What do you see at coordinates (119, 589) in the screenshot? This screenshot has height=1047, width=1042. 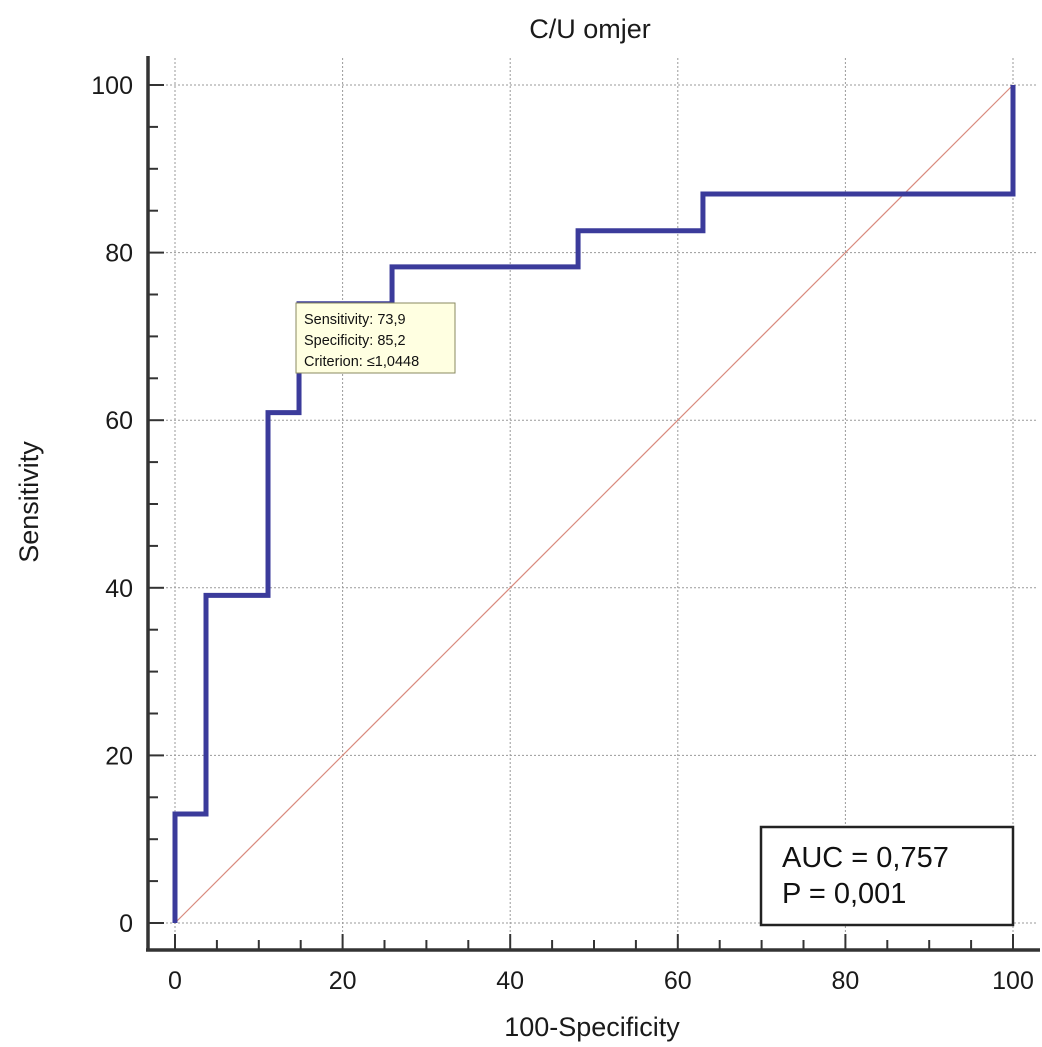 I see `y-tick-label: 40` at bounding box center [119, 589].